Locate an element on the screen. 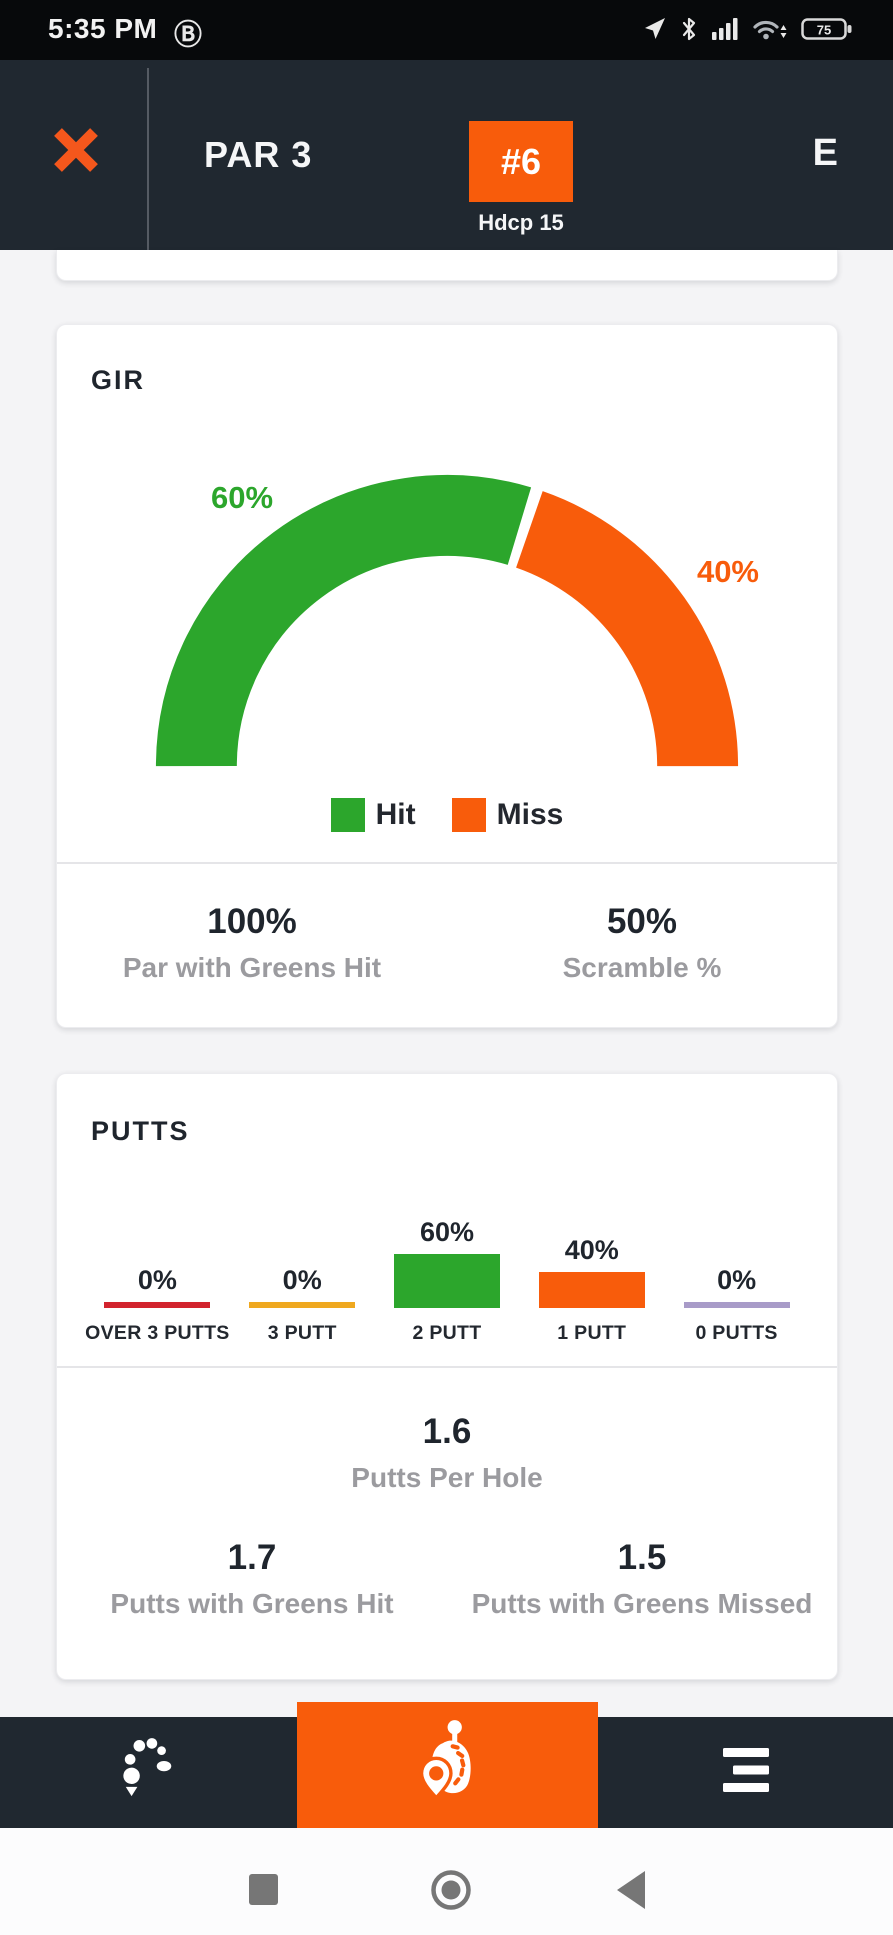 The width and height of the screenshot is (893, 1935). stat-putts-greens-hit: 1.7 Putts with Greens Hit is located at coordinates (252, 1579).